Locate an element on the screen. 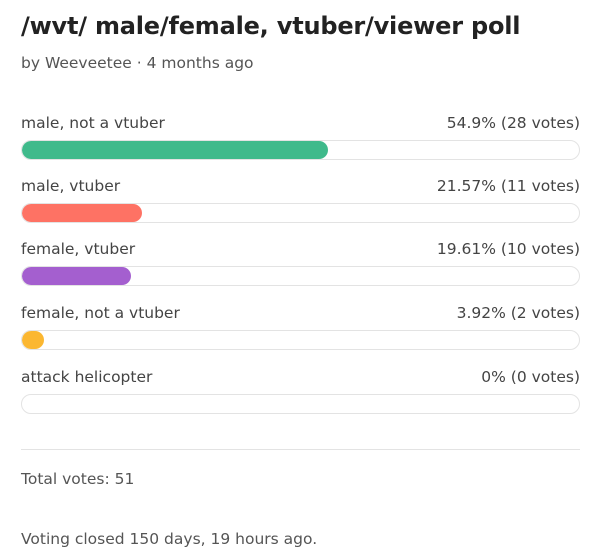  option-label: female, not a vtuber is located at coordinates (100, 313).